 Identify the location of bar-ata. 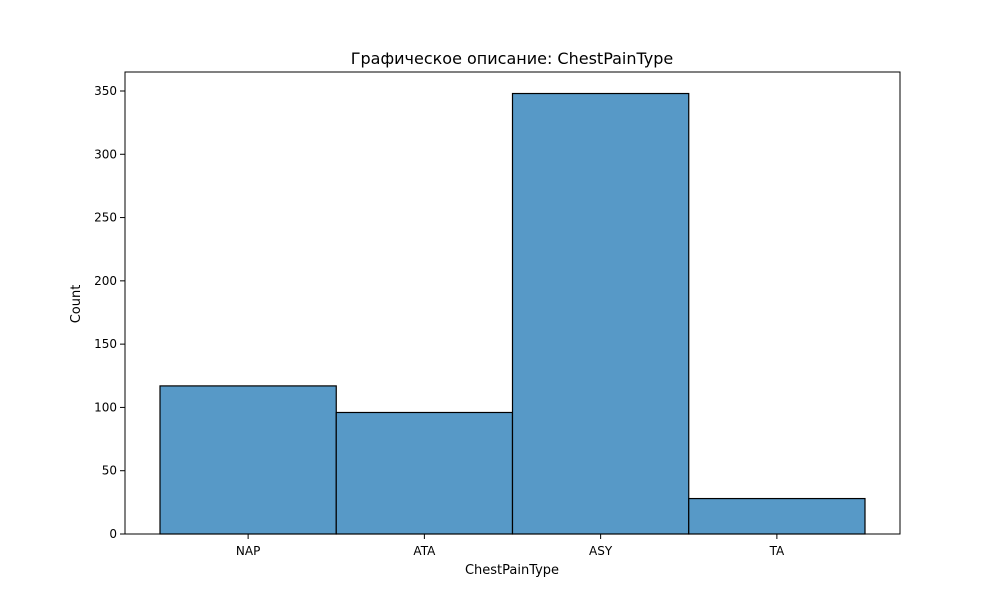
(424, 473).